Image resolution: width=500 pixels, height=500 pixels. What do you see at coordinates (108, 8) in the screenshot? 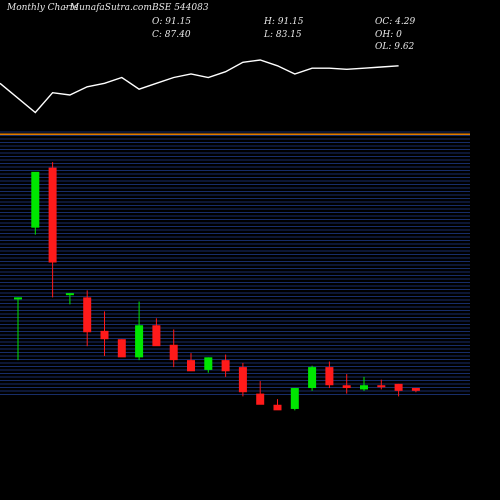
I see `site-name: - MunafaSutra.com` at bounding box center [108, 8].